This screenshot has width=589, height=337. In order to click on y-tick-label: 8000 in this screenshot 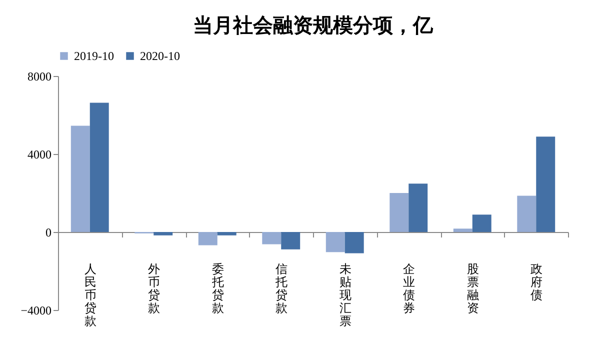, I will do `click(40, 77)`.